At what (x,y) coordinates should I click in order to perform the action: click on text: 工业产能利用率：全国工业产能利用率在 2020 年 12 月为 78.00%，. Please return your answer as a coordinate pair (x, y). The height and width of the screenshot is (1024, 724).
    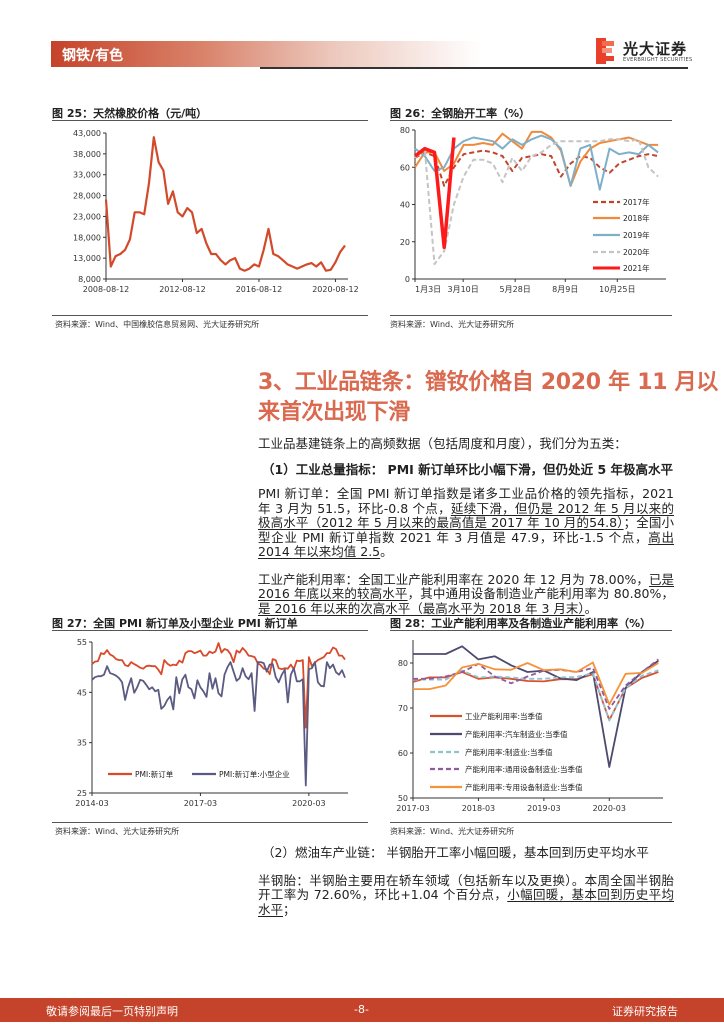
    Looking at the image, I should click on (453, 579).